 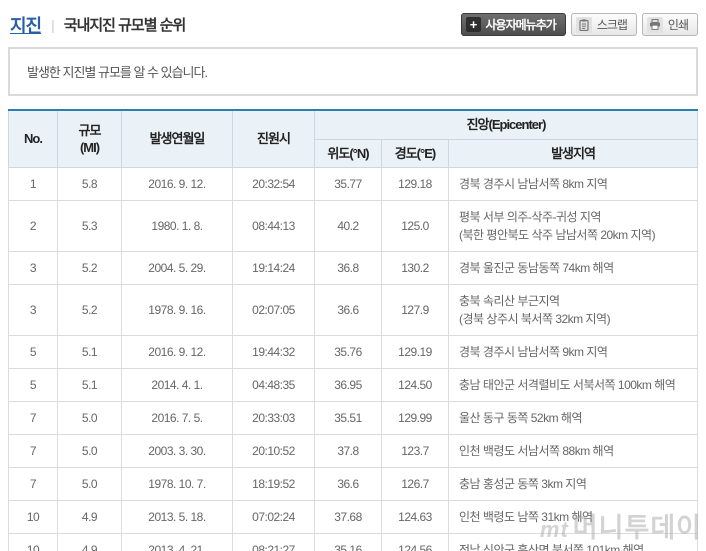 What do you see at coordinates (573, 268) in the screenshot?
I see `cell-region: 경북 울진군 동남동쪽 74km 해역` at bounding box center [573, 268].